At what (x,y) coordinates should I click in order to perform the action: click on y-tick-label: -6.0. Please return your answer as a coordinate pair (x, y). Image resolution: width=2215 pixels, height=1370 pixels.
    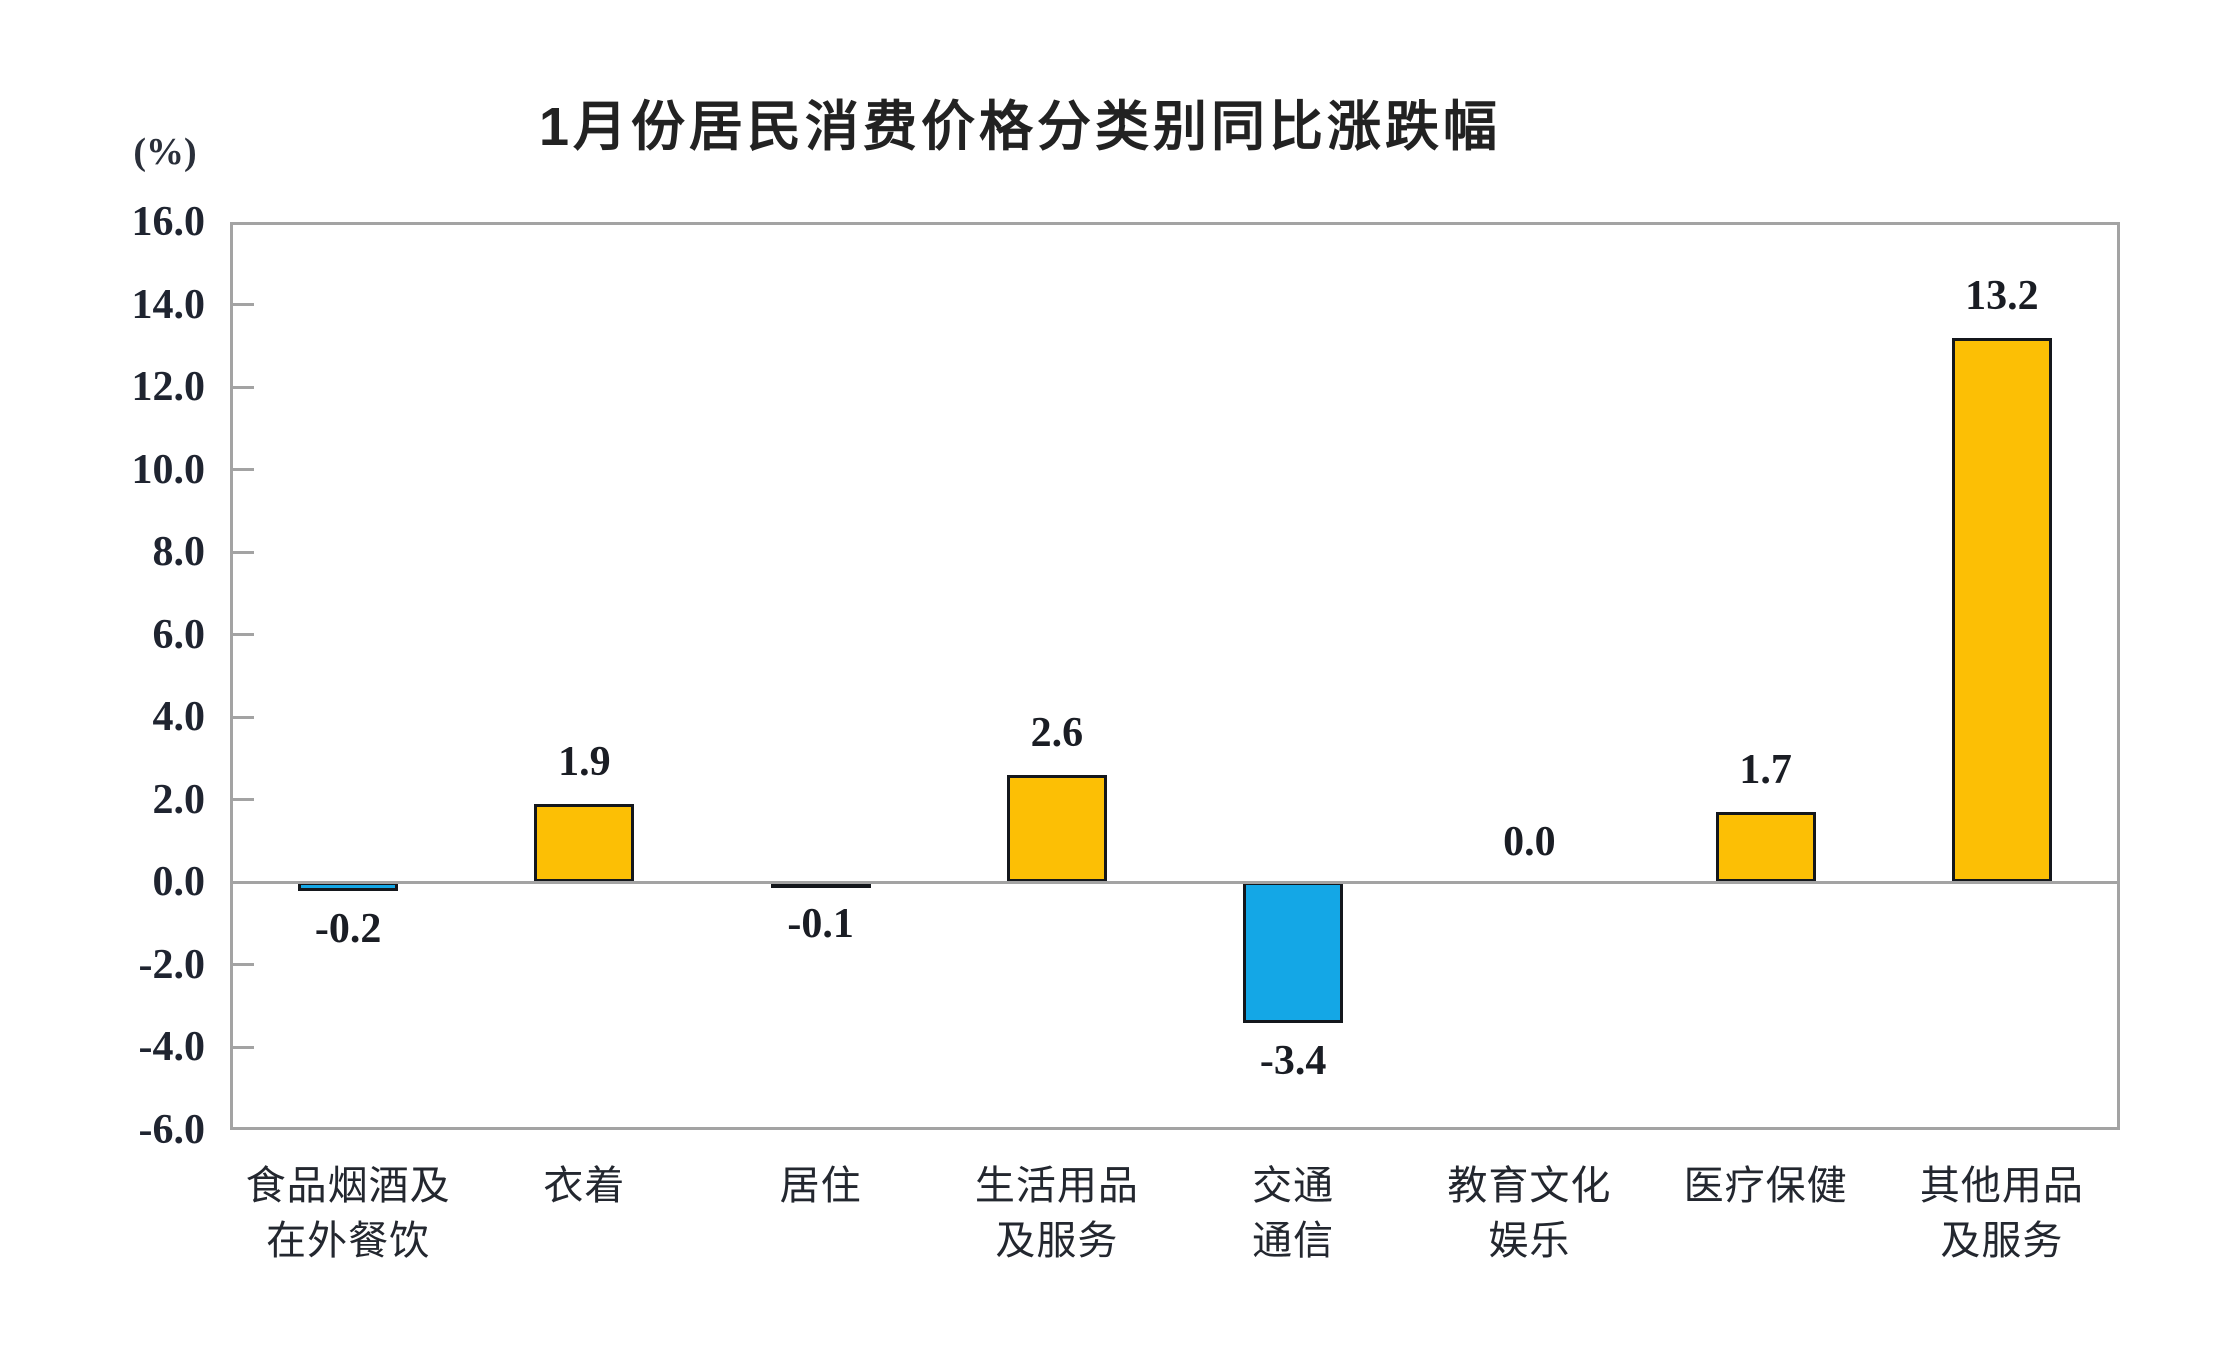
    Looking at the image, I should click on (172, 1130).